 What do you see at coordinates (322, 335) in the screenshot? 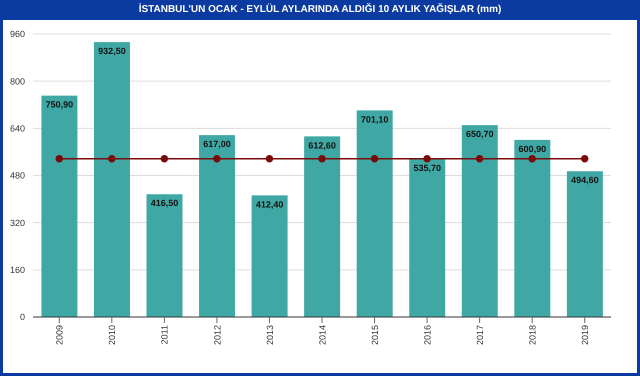
I see `x-tick-label: 2014` at bounding box center [322, 335].